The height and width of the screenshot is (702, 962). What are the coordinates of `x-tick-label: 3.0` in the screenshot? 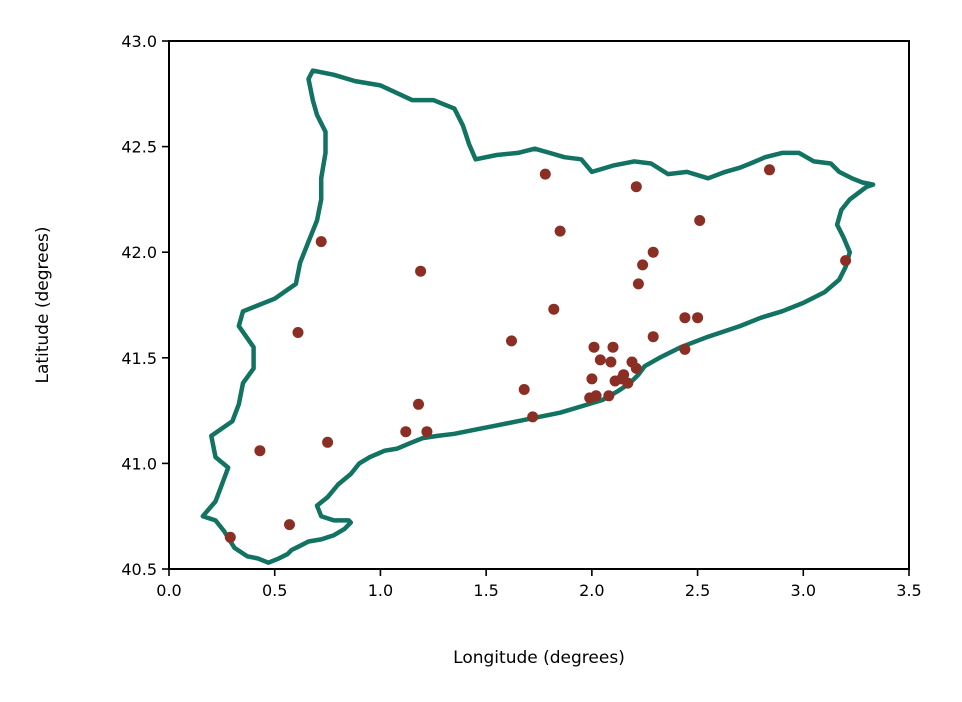 It's located at (803, 590).